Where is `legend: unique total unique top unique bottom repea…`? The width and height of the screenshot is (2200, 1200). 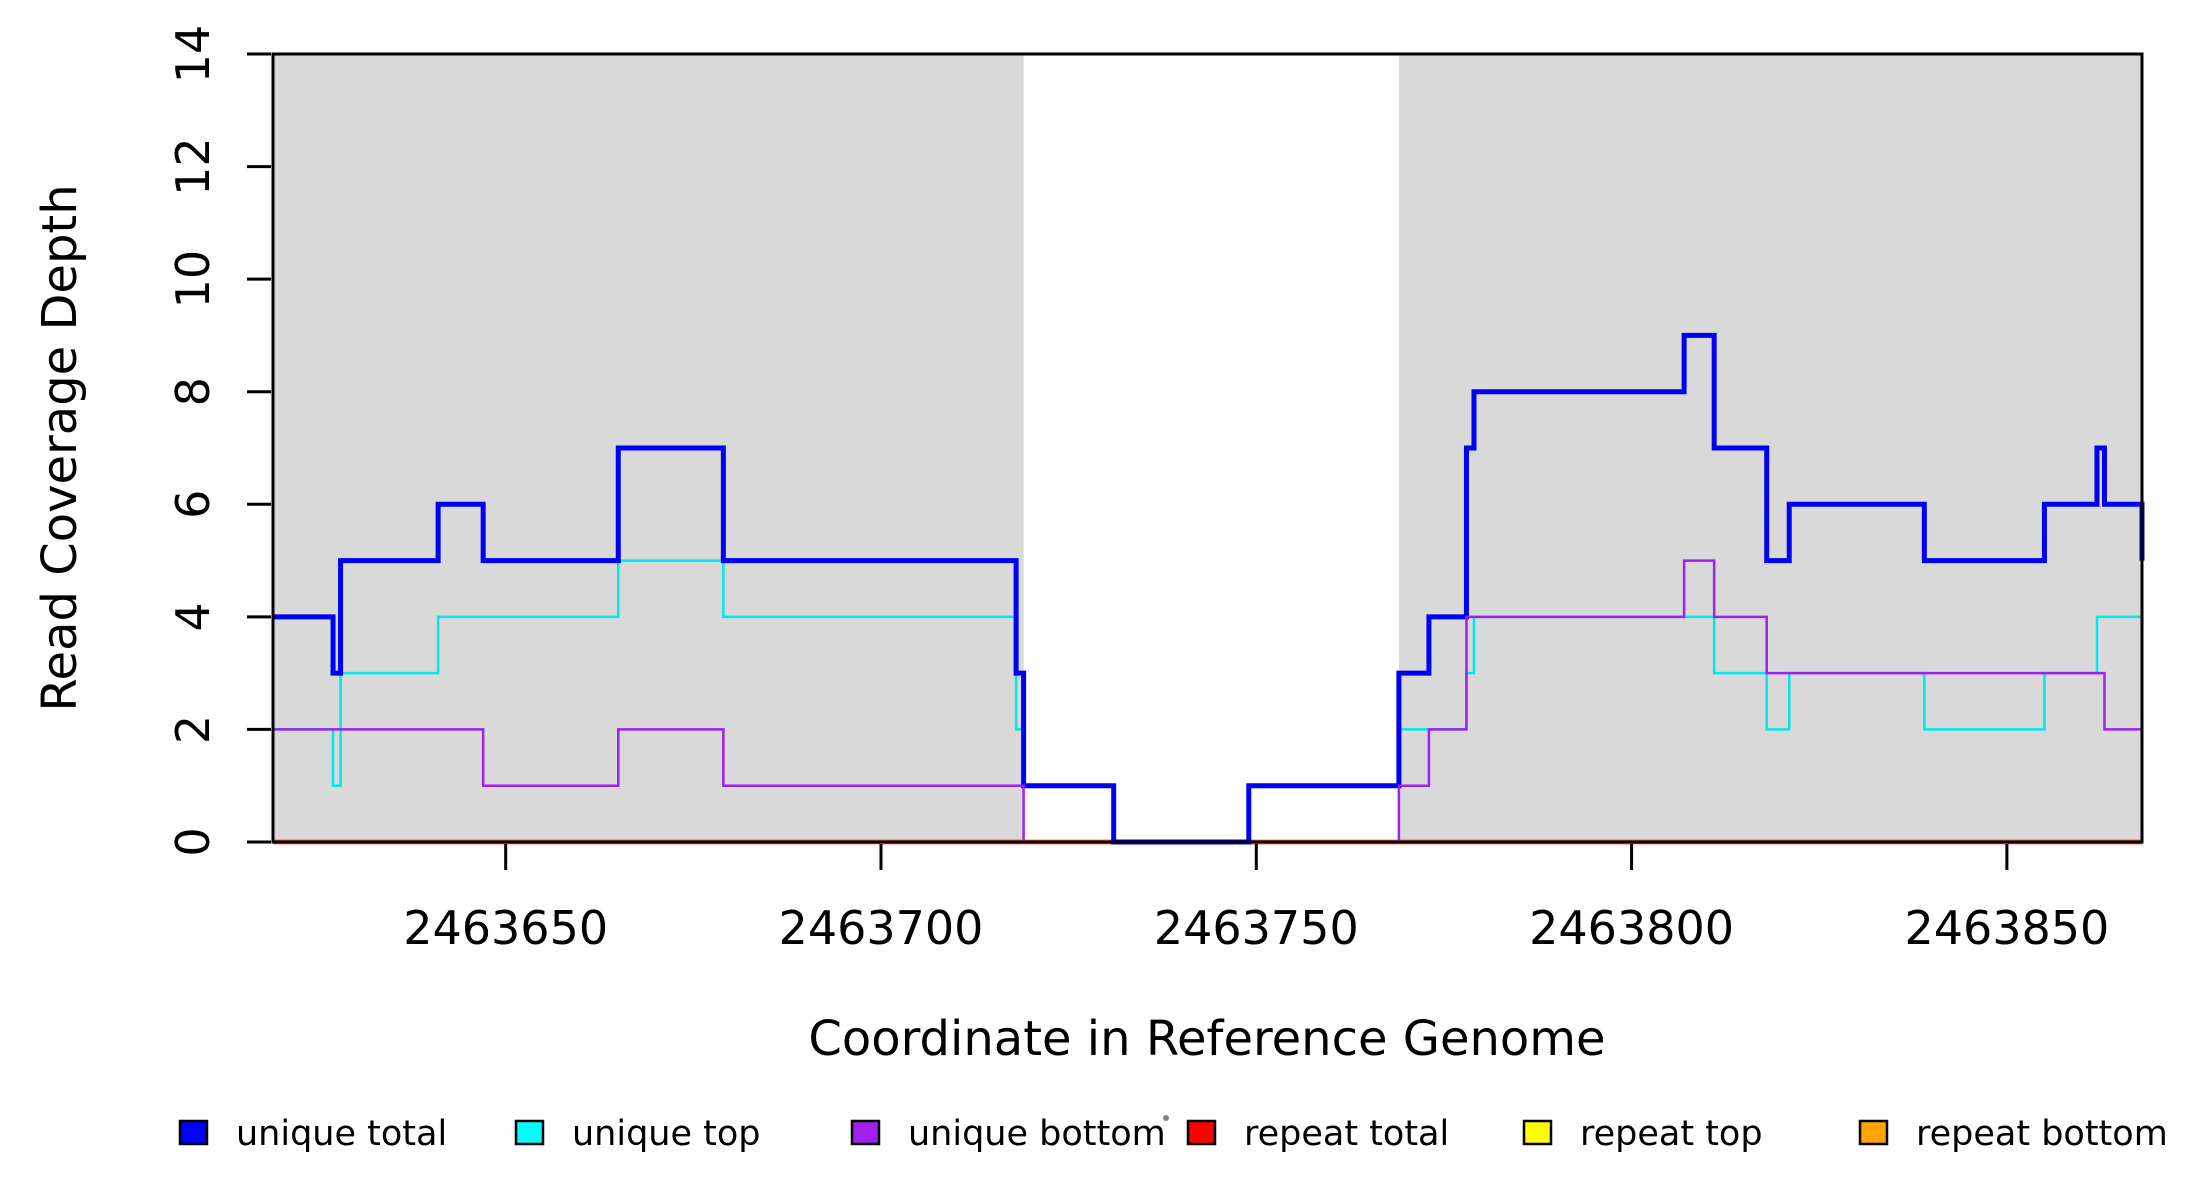 legend: unique total unique top unique bottom repea… is located at coordinates (1173, 1134).